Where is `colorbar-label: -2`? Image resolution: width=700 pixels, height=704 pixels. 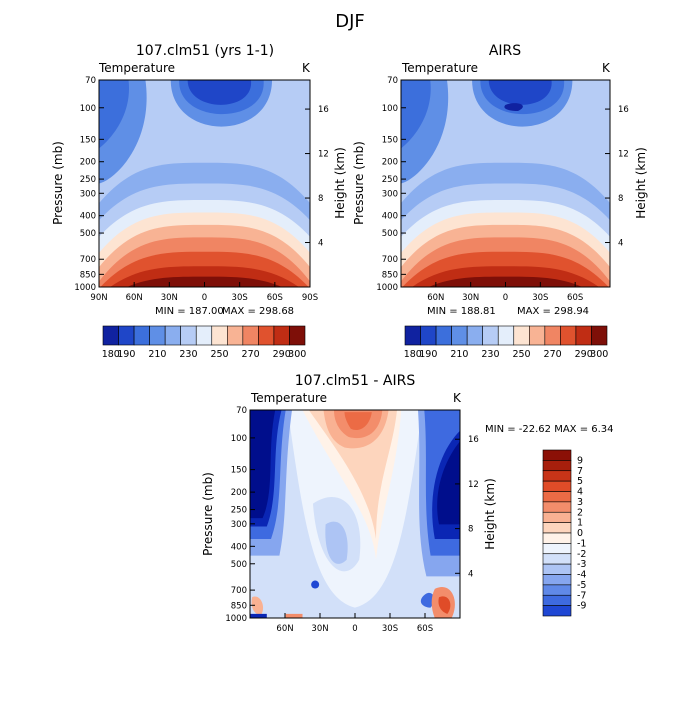
colorbar-label: -2 is located at coordinates (581, 554).